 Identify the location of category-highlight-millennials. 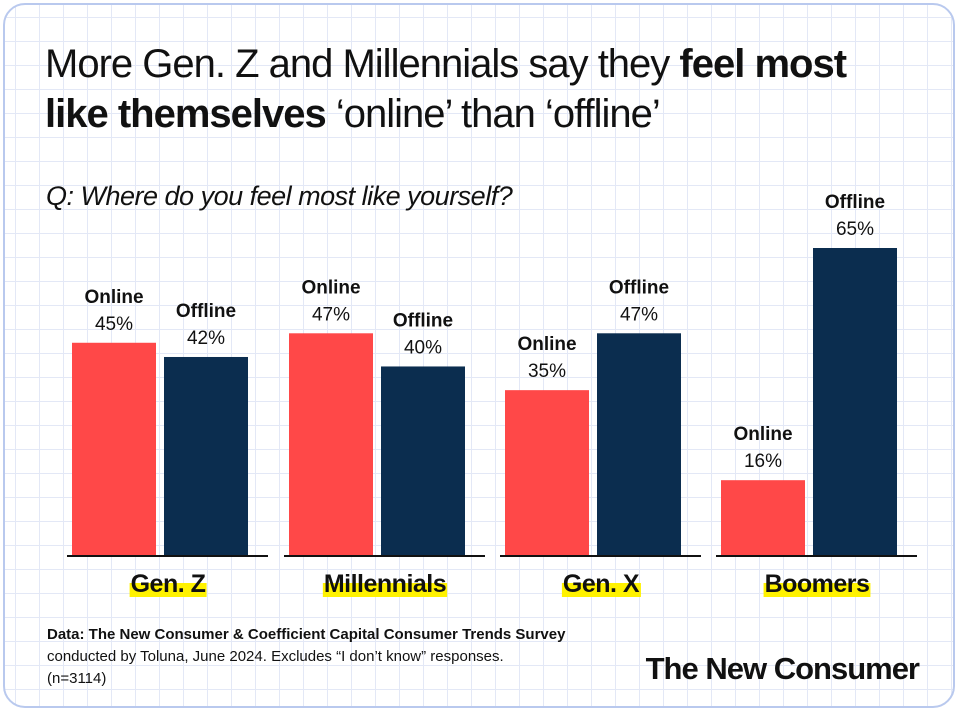
(385, 590).